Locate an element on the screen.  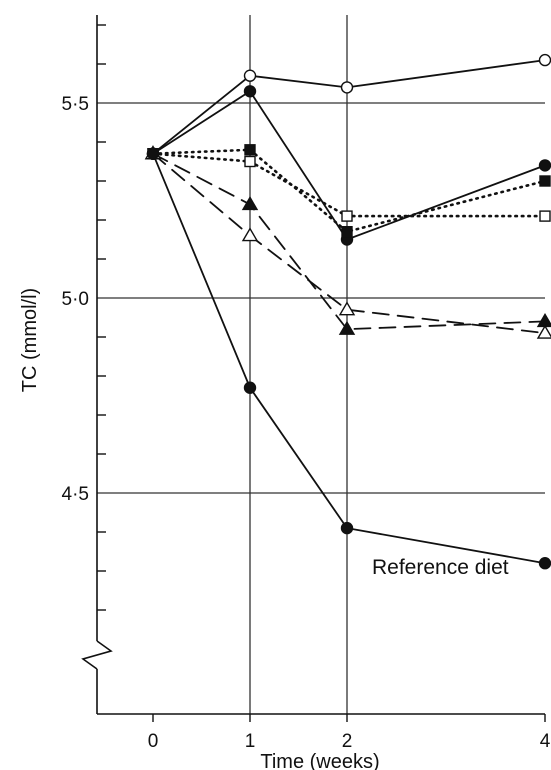
x-tick-label: 4 is located at coordinates (545, 741).